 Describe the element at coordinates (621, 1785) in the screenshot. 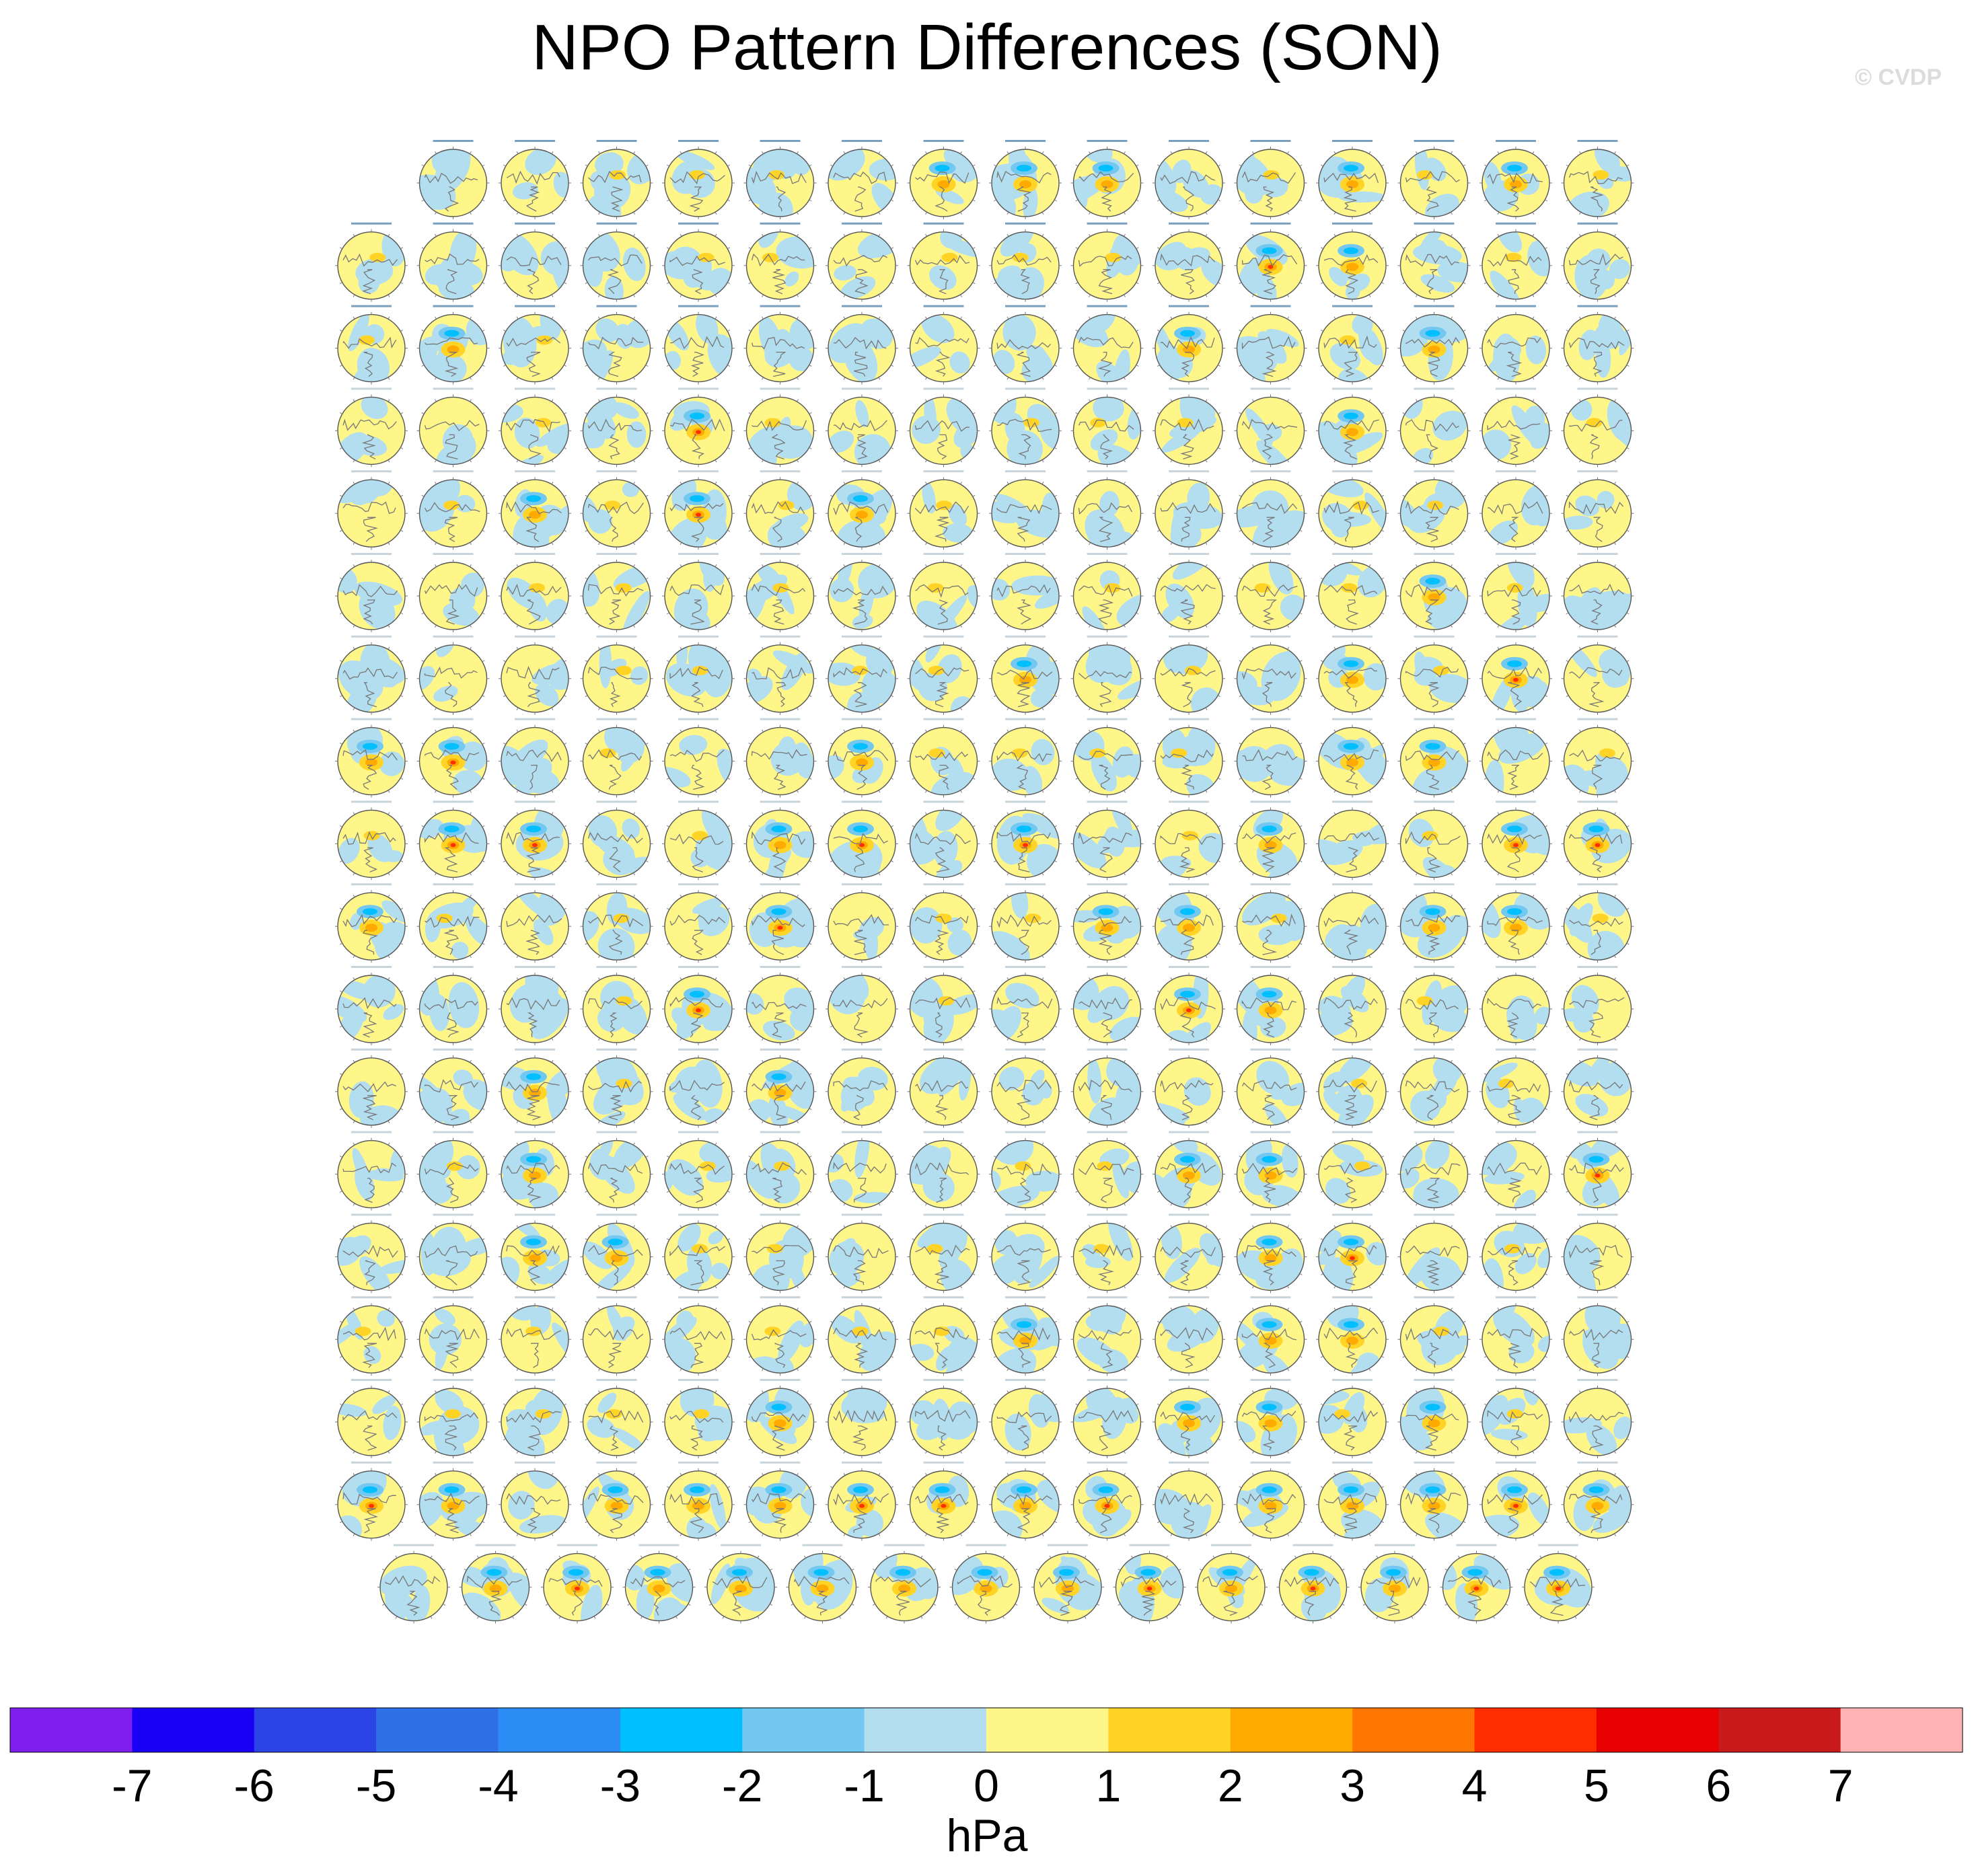

I see `colorbar-tick-label: -3` at that location.